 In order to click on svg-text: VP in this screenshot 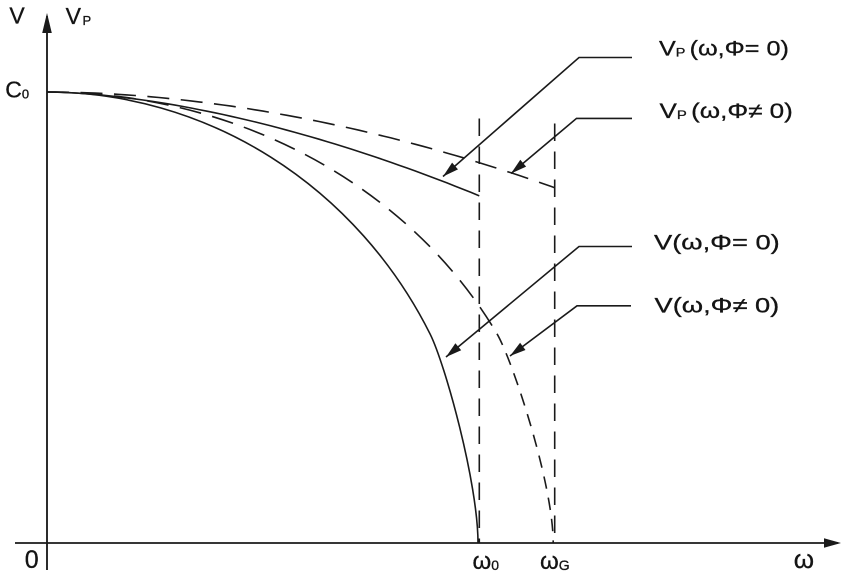, I will do `click(79, 16)`.